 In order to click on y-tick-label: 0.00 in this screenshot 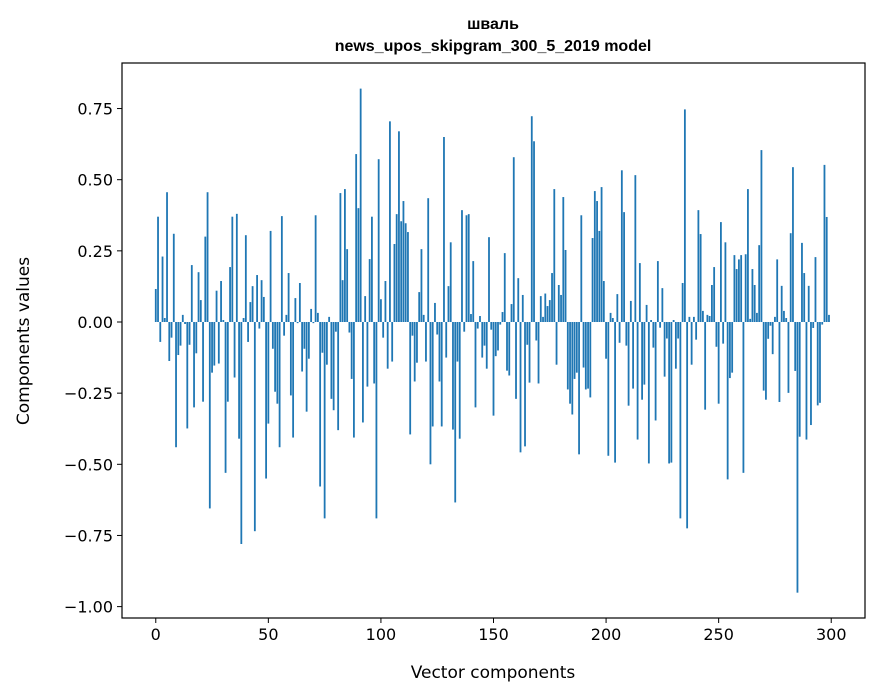, I will do `click(95, 322)`.